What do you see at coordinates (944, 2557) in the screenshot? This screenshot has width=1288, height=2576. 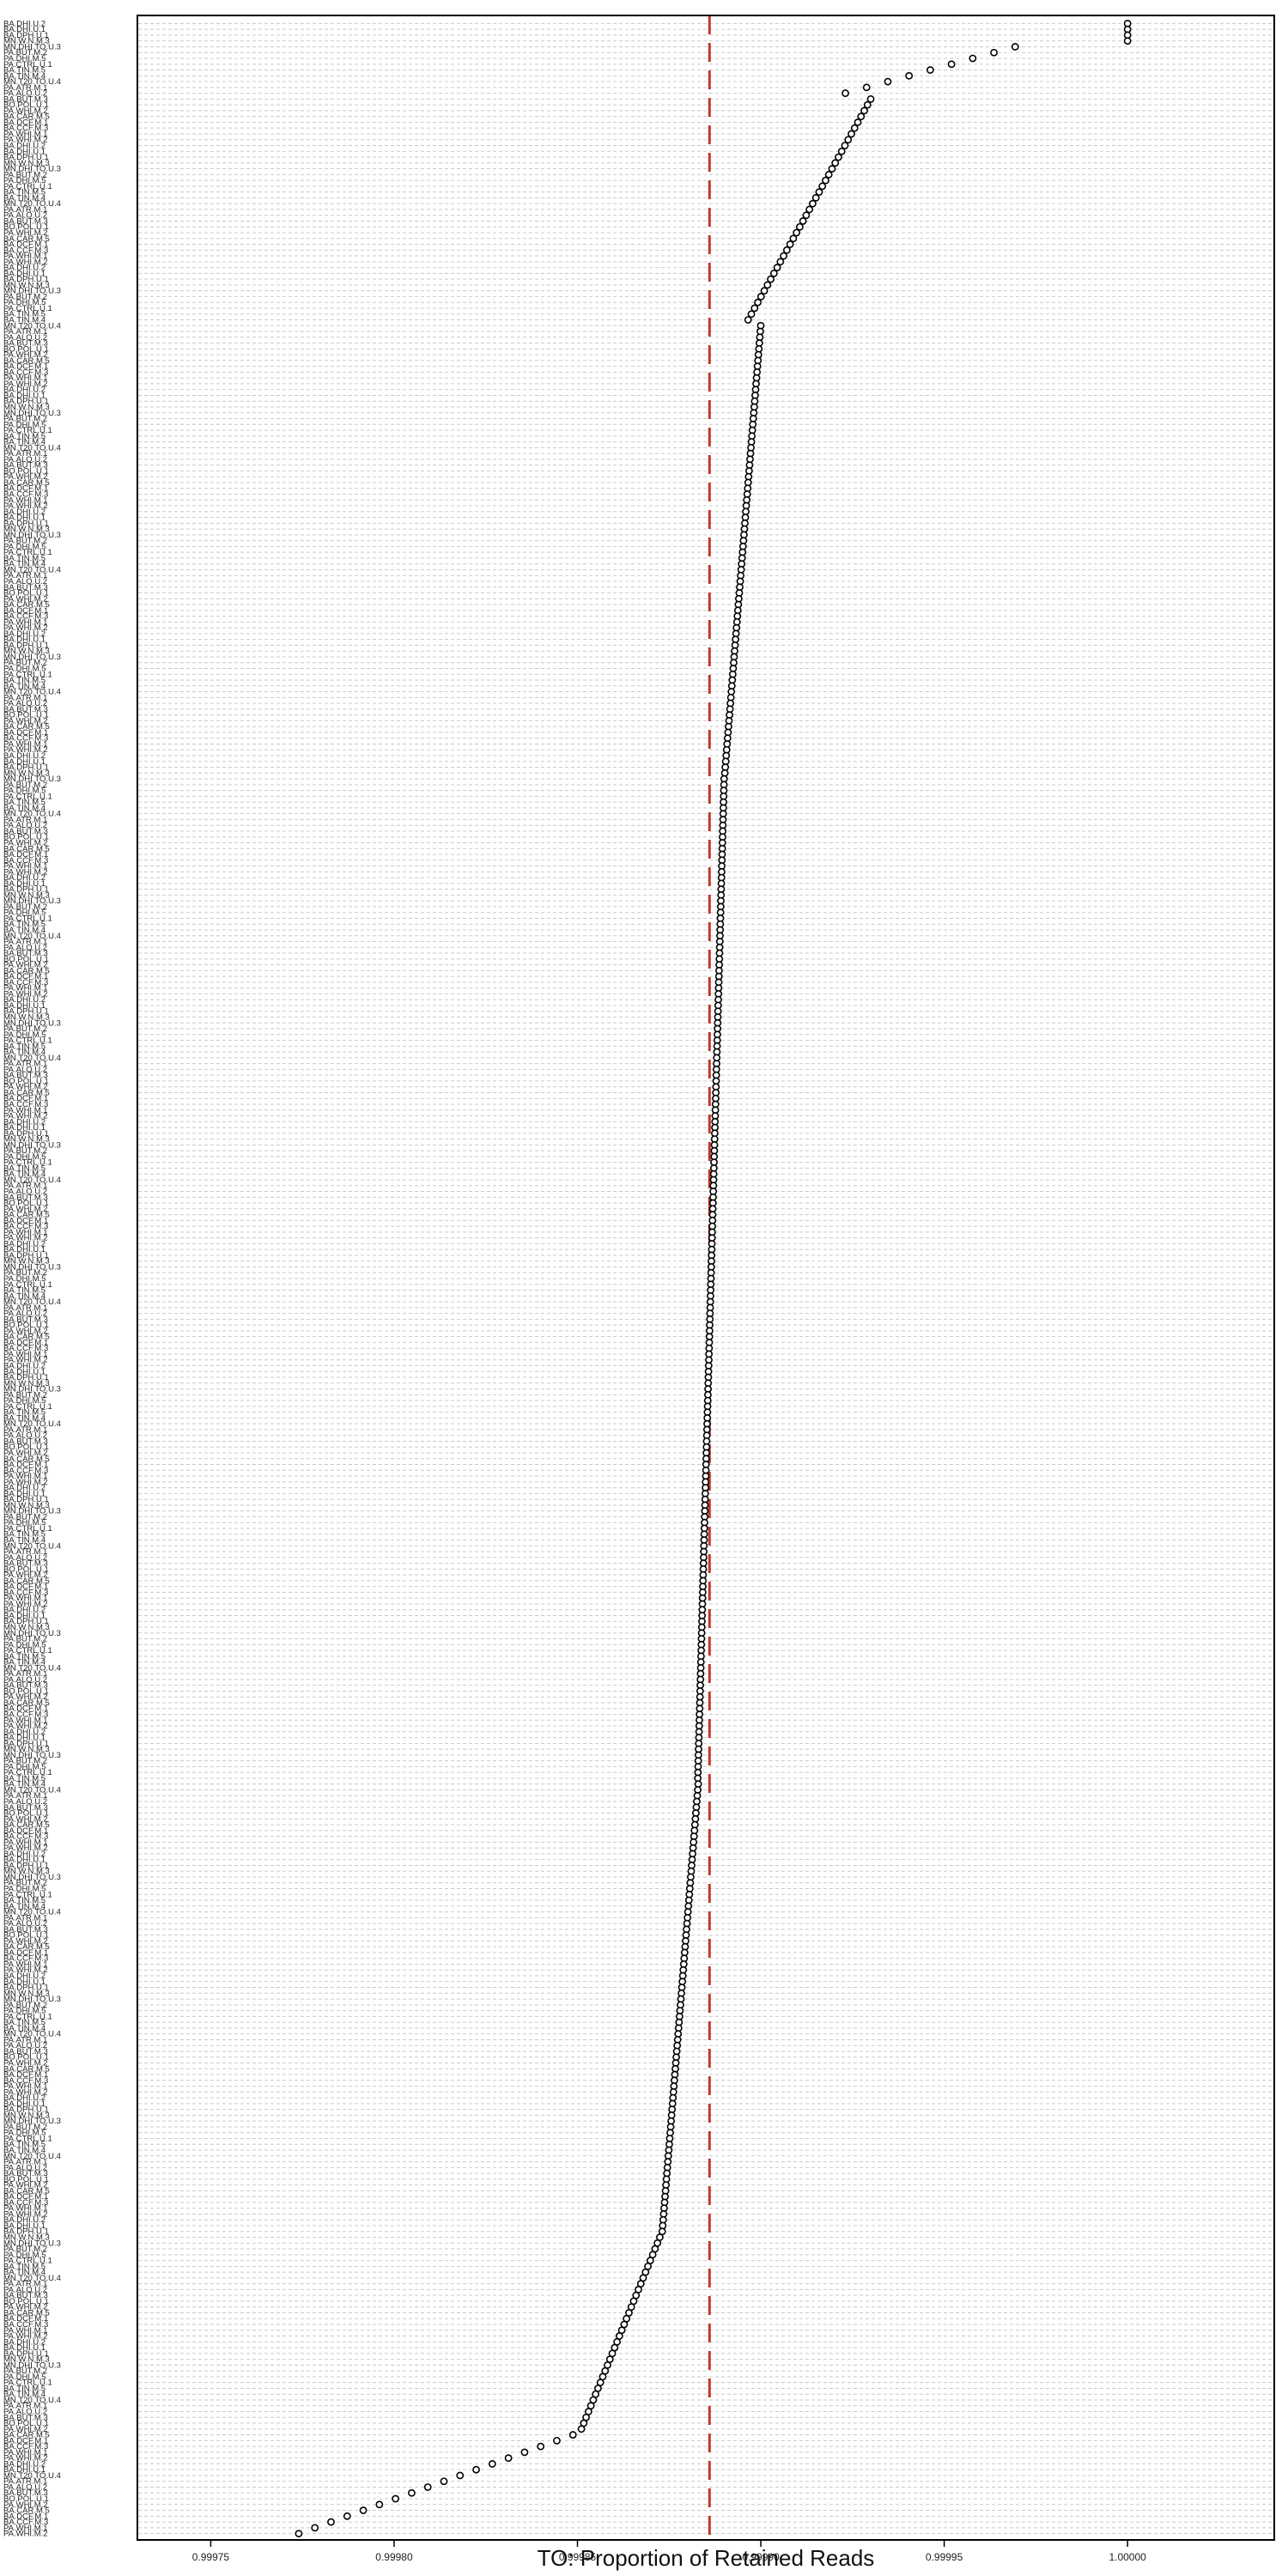 I see `x-tick-label: 0.99995` at bounding box center [944, 2557].